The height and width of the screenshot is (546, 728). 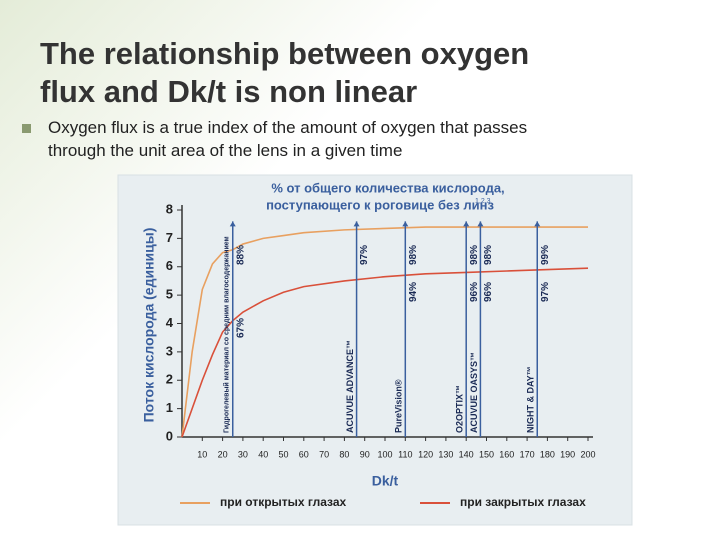 What do you see at coordinates (169, 350) in the screenshot?
I see `y-tick-label: 3` at bounding box center [169, 350].